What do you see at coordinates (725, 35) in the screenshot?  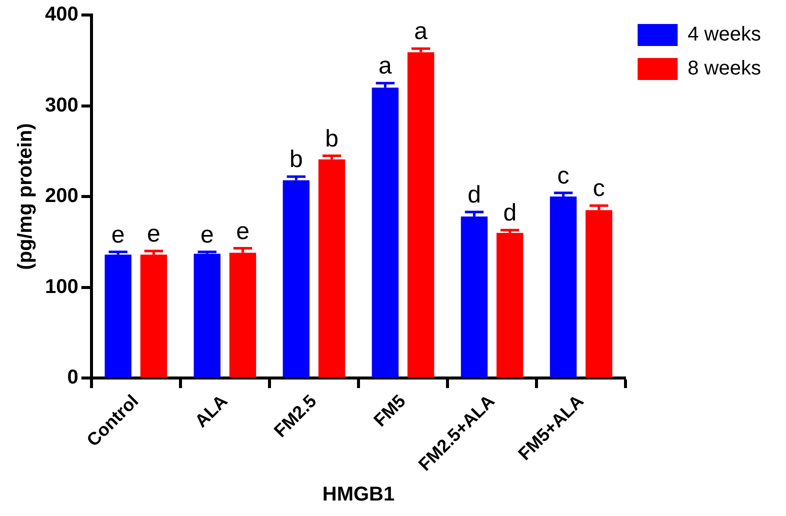 I see `legend-label: 4 weeks` at bounding box center [725, 35].